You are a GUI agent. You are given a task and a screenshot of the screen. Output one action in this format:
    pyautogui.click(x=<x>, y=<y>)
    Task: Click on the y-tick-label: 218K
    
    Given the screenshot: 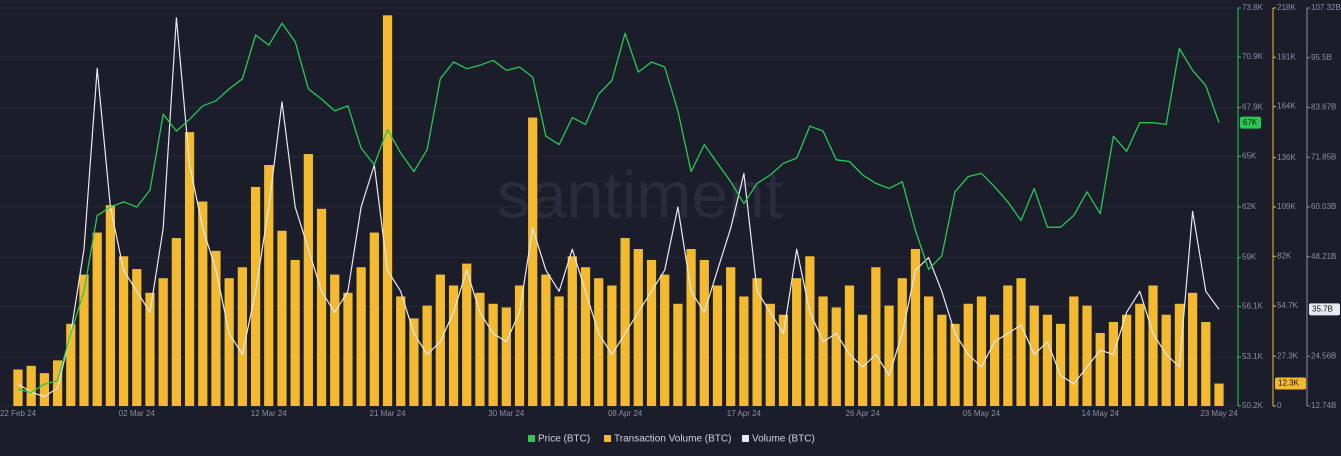 What is the action you would take?
    pyautogui.click(x=1286, y=7)
    